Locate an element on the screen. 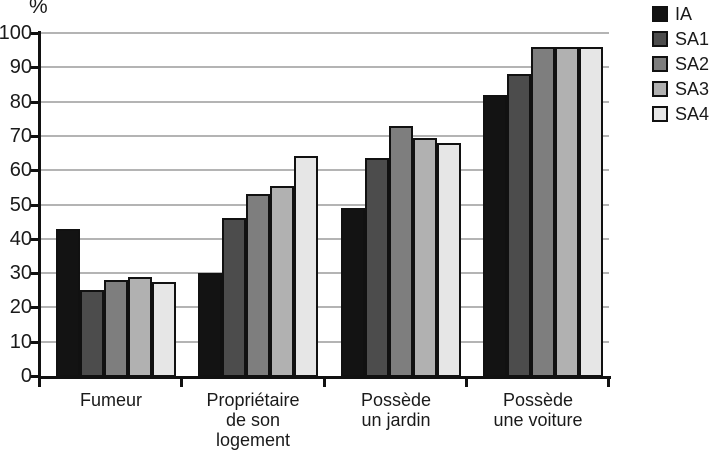 This screenshot has height=450, width=710. y-tick-label-30: 30 is located at coordinates (20, 273).